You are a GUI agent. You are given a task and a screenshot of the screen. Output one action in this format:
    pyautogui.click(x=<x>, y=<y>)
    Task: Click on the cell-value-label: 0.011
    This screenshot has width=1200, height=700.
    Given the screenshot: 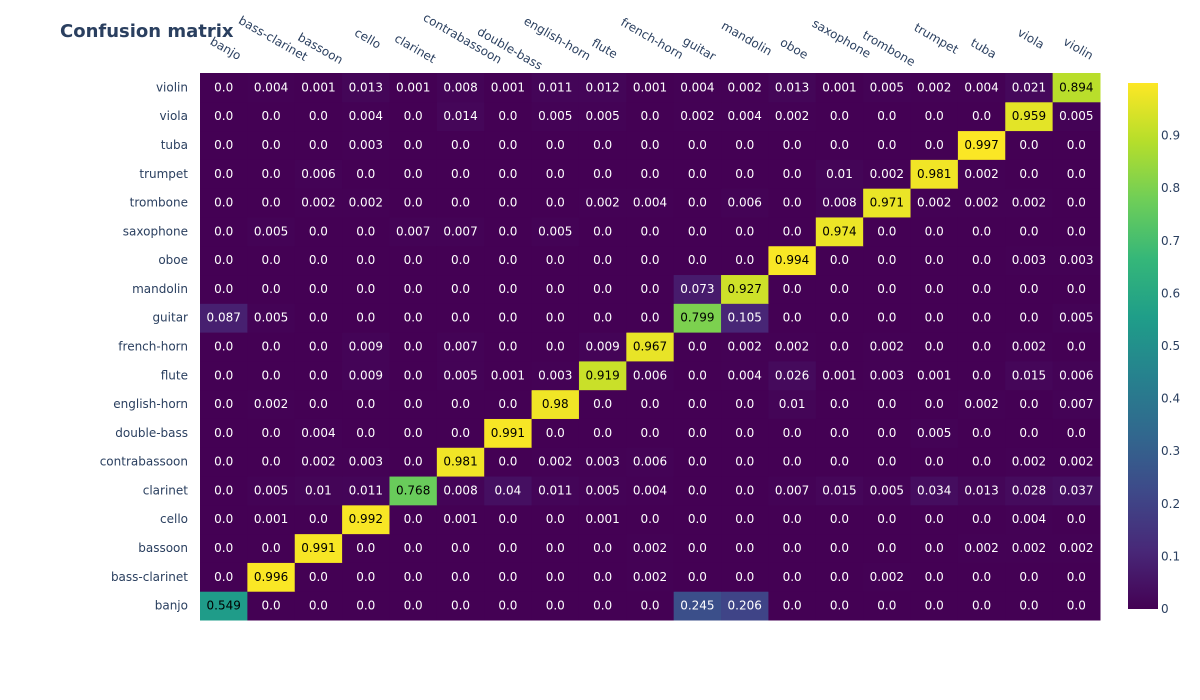 What is the action you would take?
    pyautogui.click(x=555, y=87)
    